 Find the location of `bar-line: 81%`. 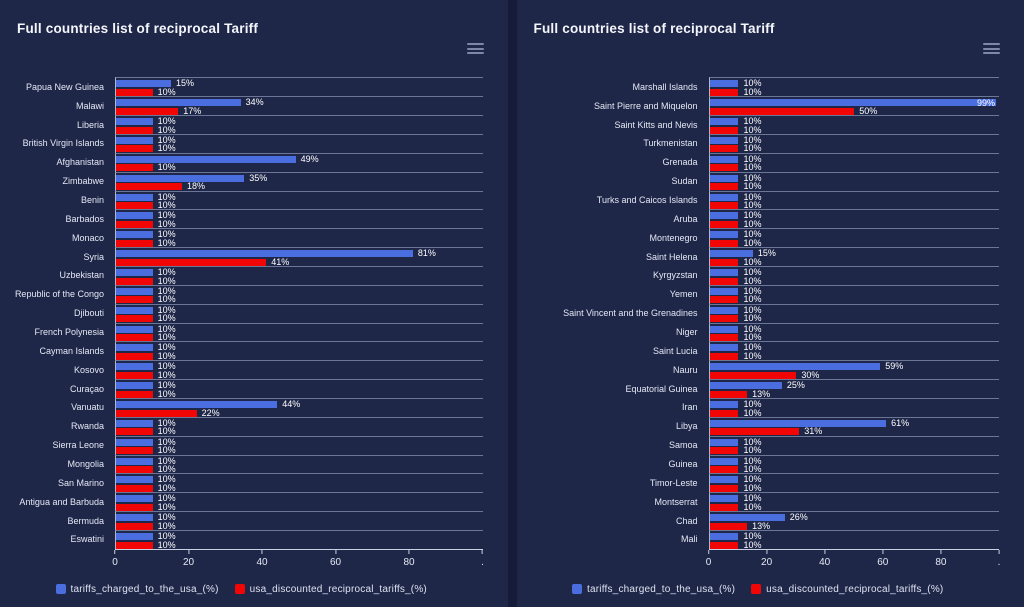

bar-line: 81% is located at coordinates (299, 253).